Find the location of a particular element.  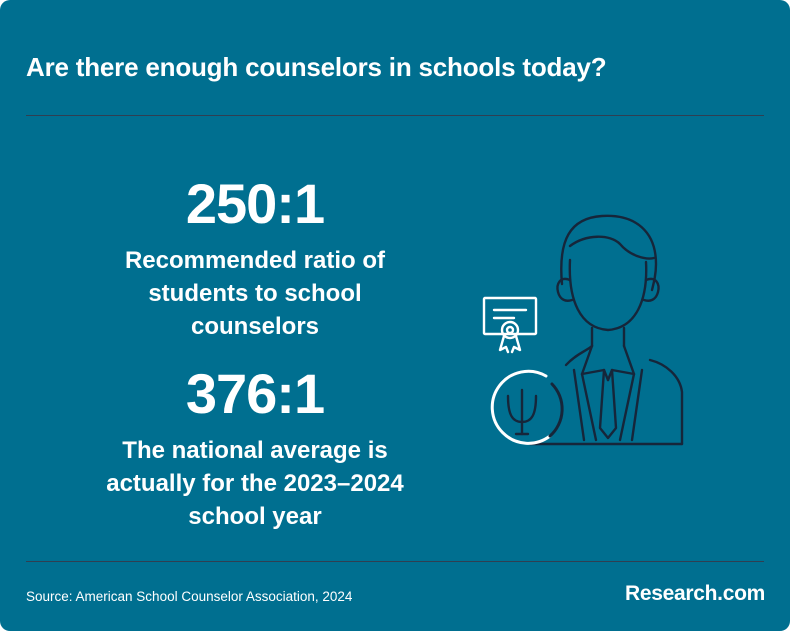

brand-logo: Research.com is located at coordinates (695, 593).